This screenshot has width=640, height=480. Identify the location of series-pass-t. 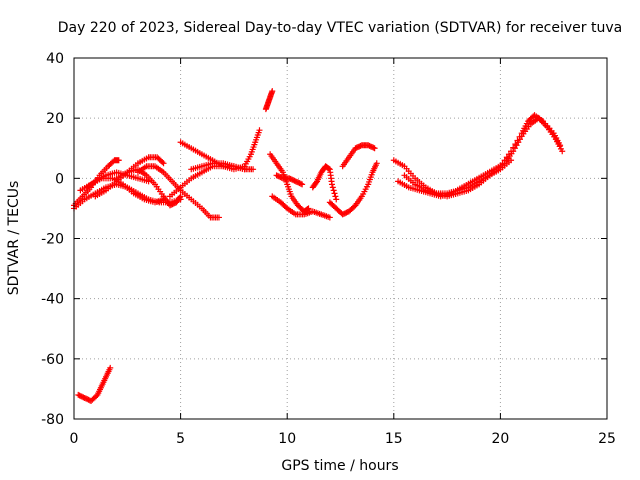
(458, 177).